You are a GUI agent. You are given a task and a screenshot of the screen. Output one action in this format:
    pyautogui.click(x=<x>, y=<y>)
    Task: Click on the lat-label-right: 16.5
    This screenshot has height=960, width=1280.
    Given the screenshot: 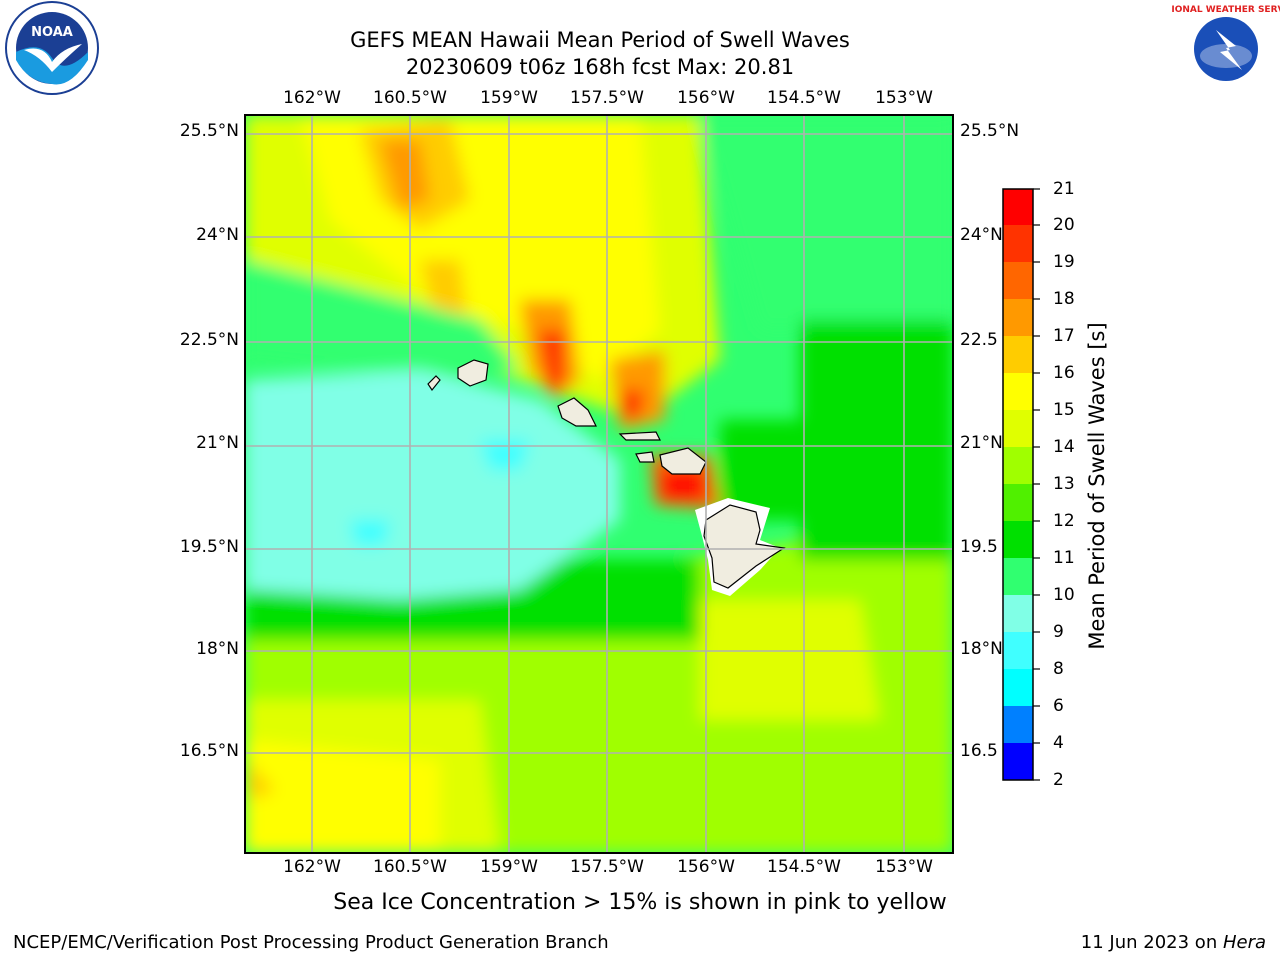 What is the action you would take?
    pyautogui.click(x=979, y=751)
    